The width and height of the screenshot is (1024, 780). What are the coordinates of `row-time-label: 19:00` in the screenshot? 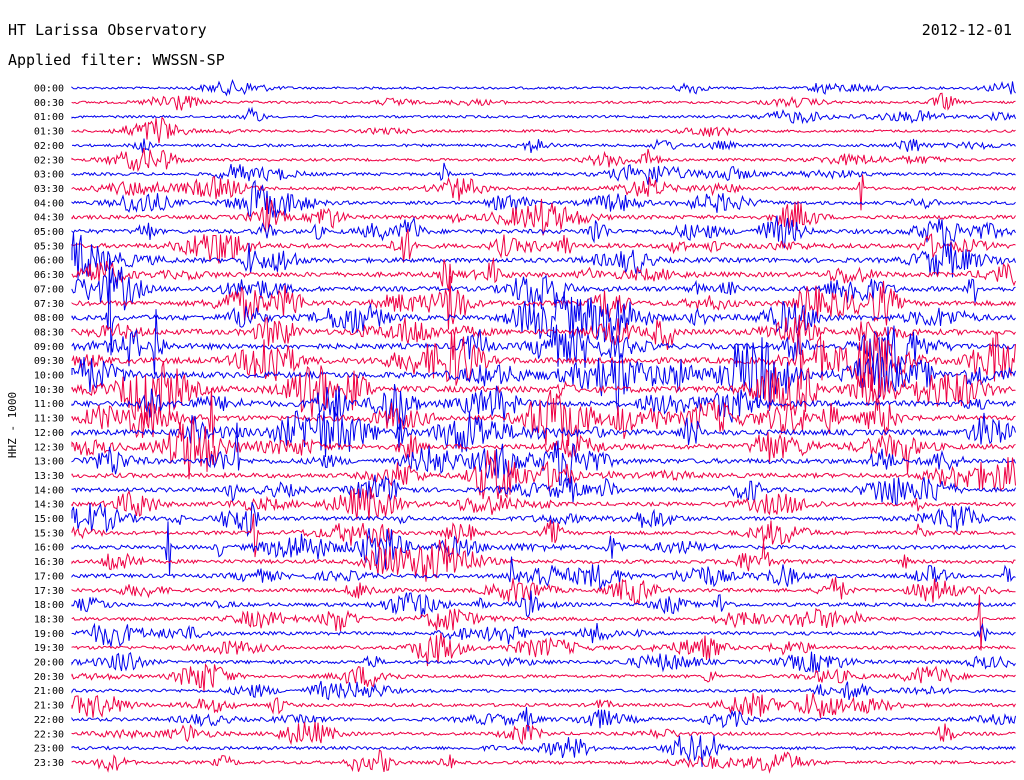 It's located at (49, 634).